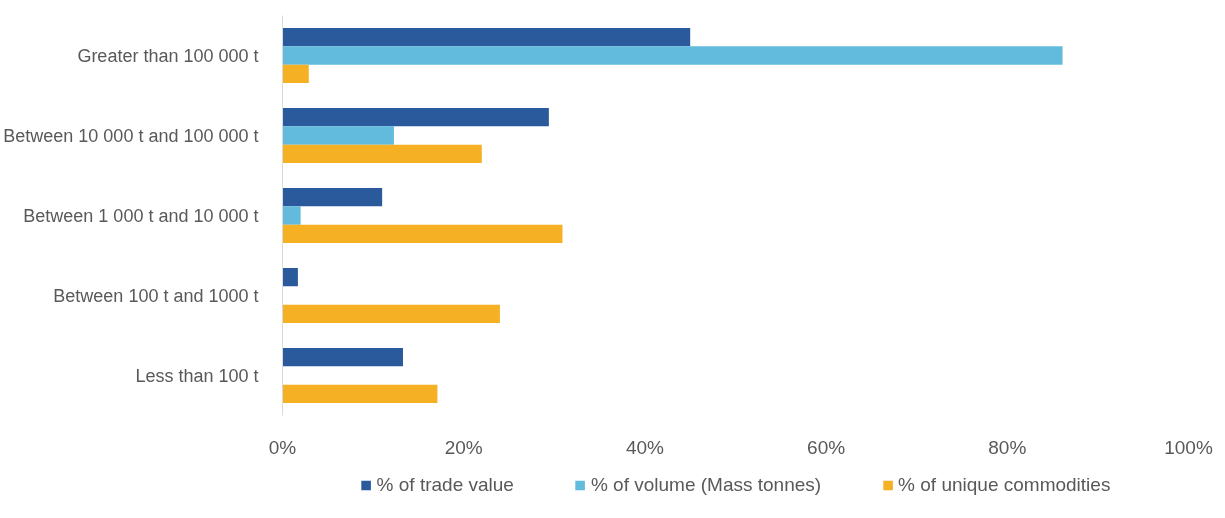  What do you see at coordinates (463, 447) in the screenshot?
I see `x-tick-label: 20%` at bounding box center [463, 447].